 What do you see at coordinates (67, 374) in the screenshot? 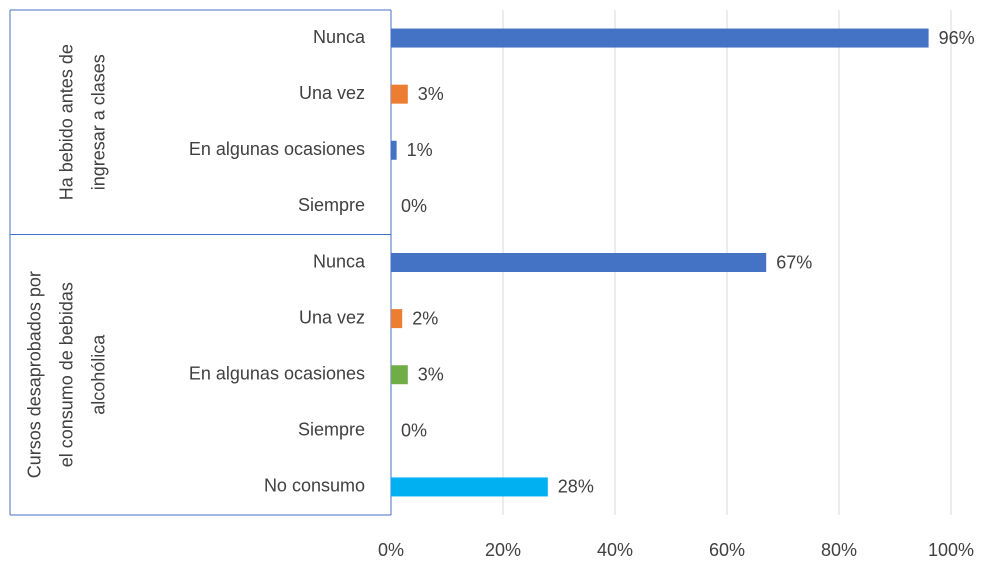
I see `group-label: el consumo de bebidas` at bounding box center [67, 374].